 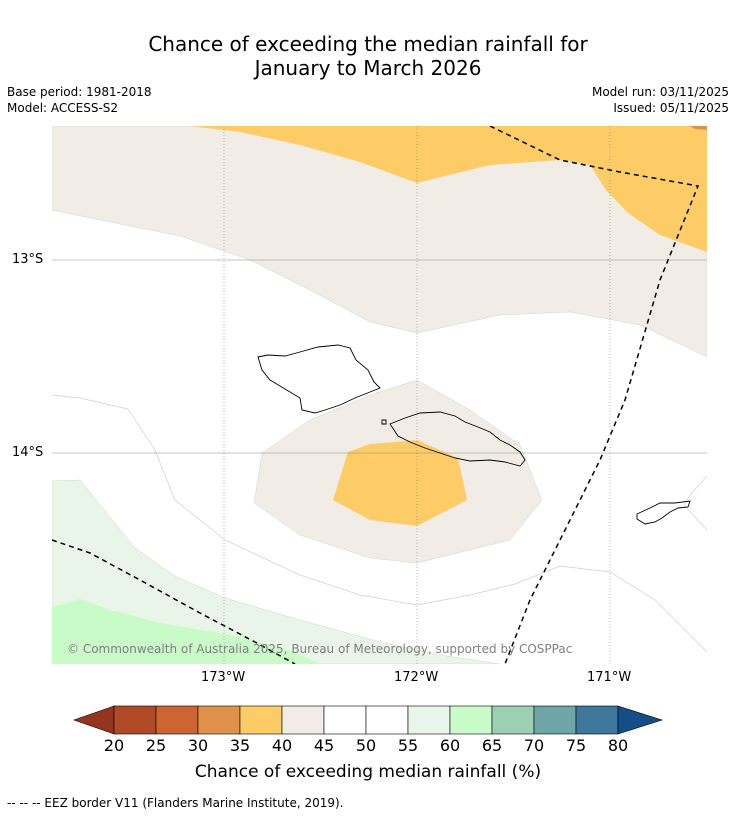 What do you see at coordinates (156, 745) in the screenshot?
I see `colorbar-tick-label: 25` at bounding box center [156, 745].